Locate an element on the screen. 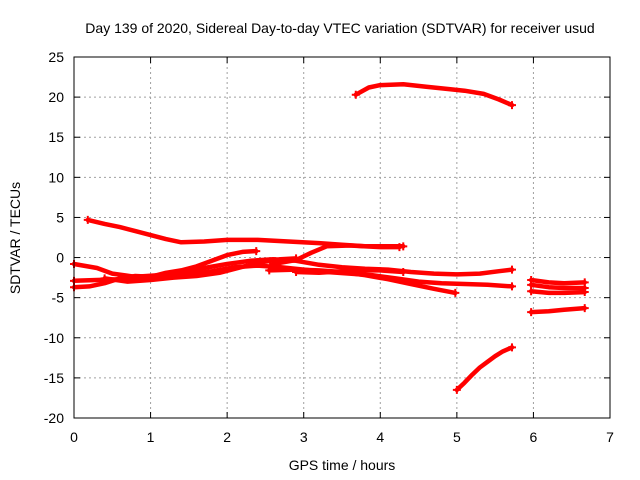 This screenshot has height=480, width=640. y-tick-label: 0 is located at coordinates (60, 258).